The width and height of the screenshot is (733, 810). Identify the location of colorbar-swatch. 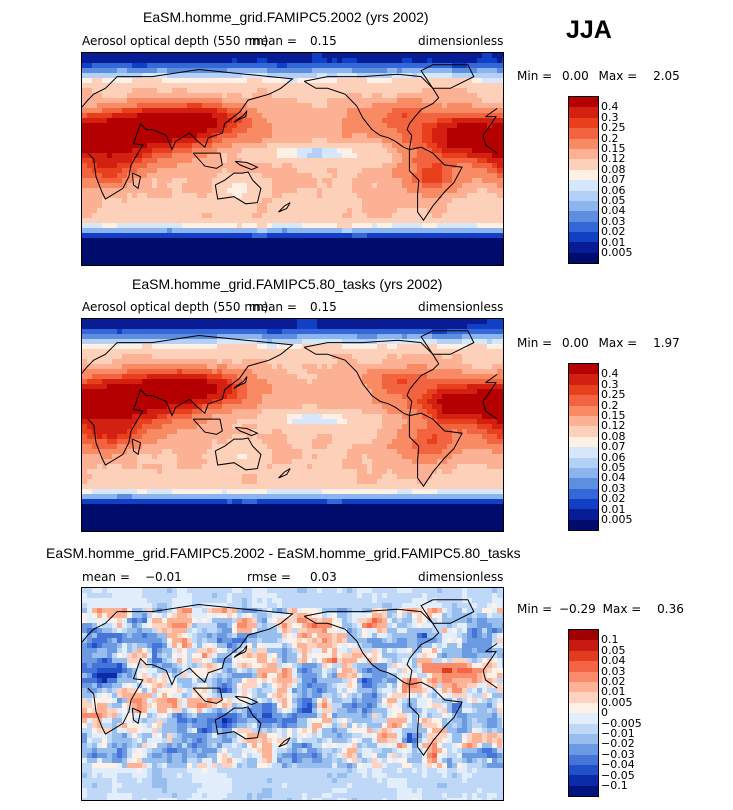
(583, 206).